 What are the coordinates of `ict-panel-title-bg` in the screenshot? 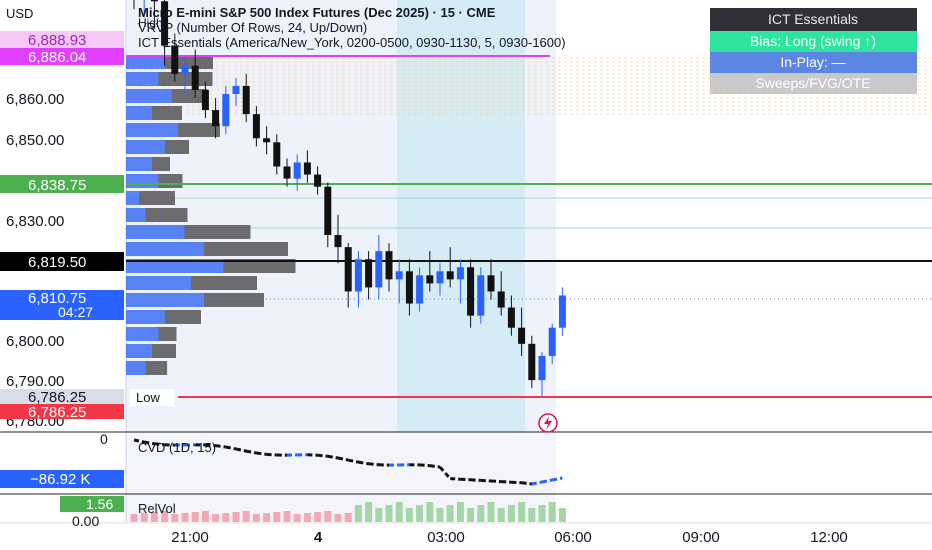 It's located at (813, 19).